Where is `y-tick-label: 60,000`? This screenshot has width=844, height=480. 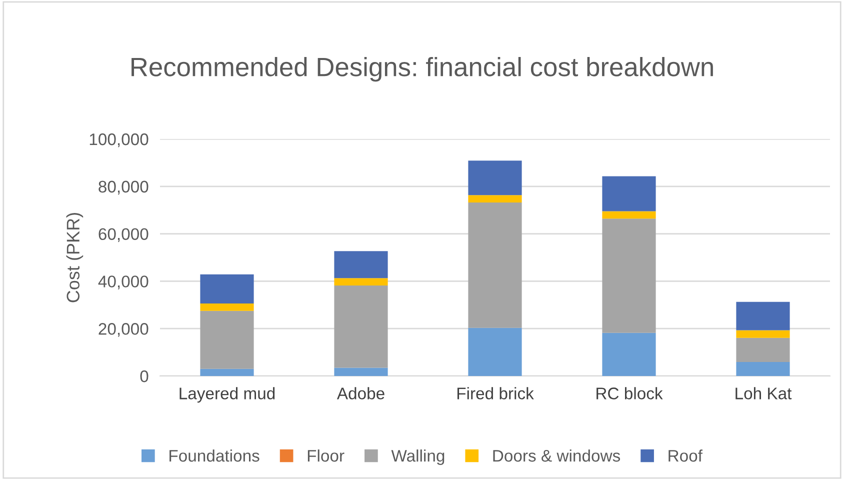 y-tick-label: 60,000 is located at coordinates (123, 235).